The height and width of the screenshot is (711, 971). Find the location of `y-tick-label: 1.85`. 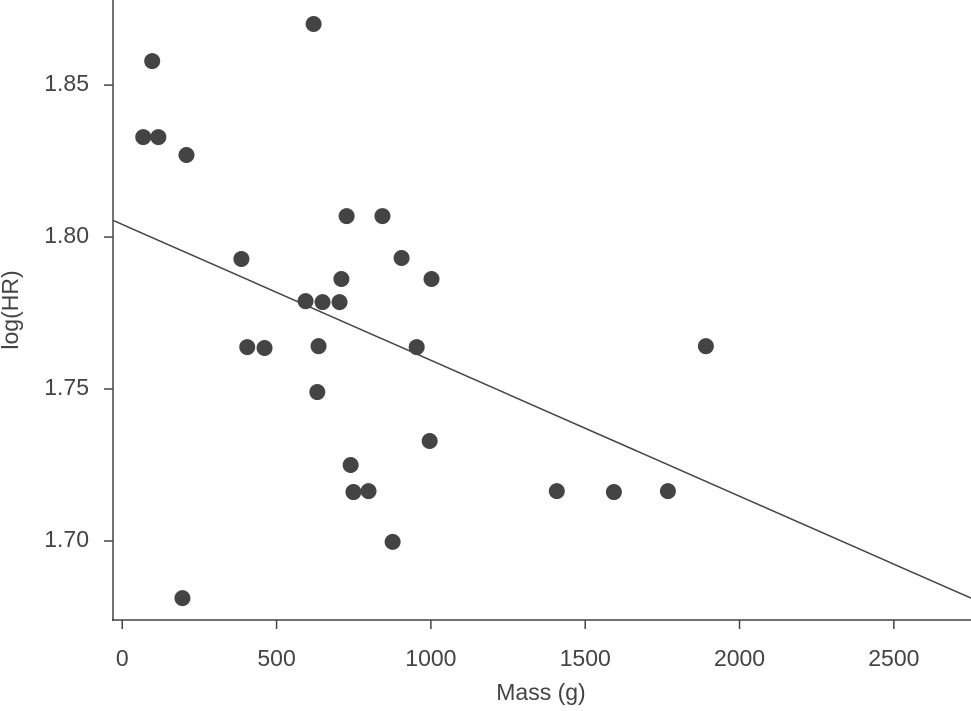

y-tick-label: 1.85 is located at coordinates (66, 83).